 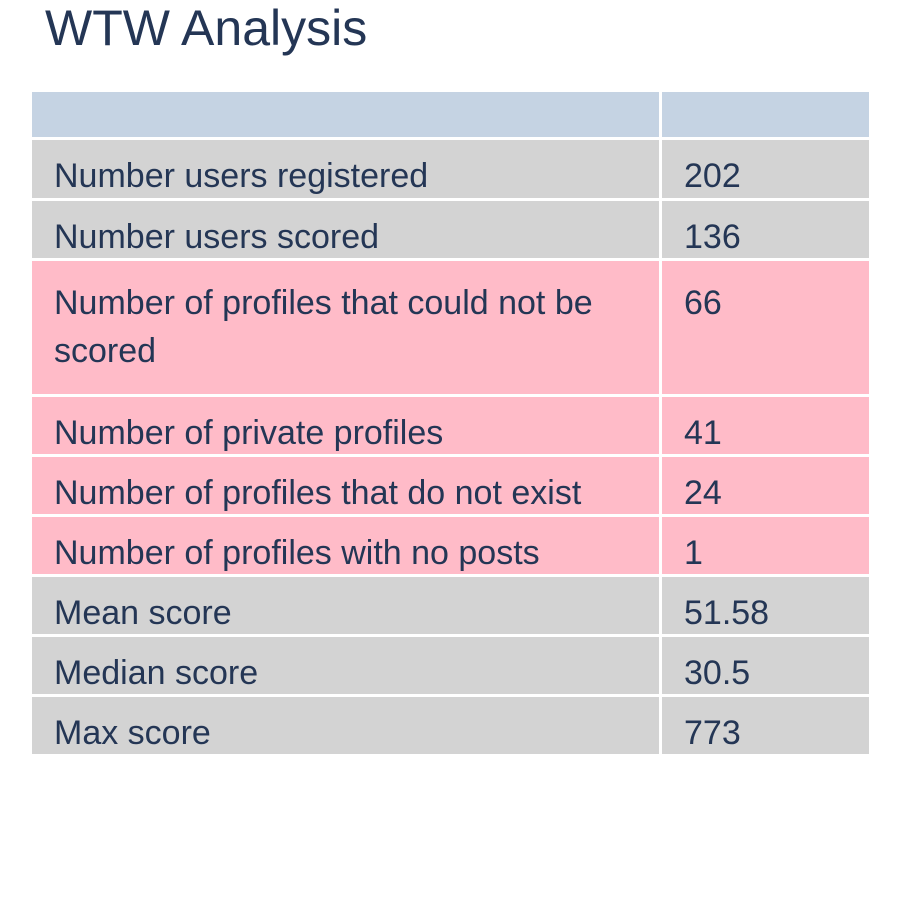 I want to click on row-label: Number of profiles with no posts, so click(x=345, y=545).